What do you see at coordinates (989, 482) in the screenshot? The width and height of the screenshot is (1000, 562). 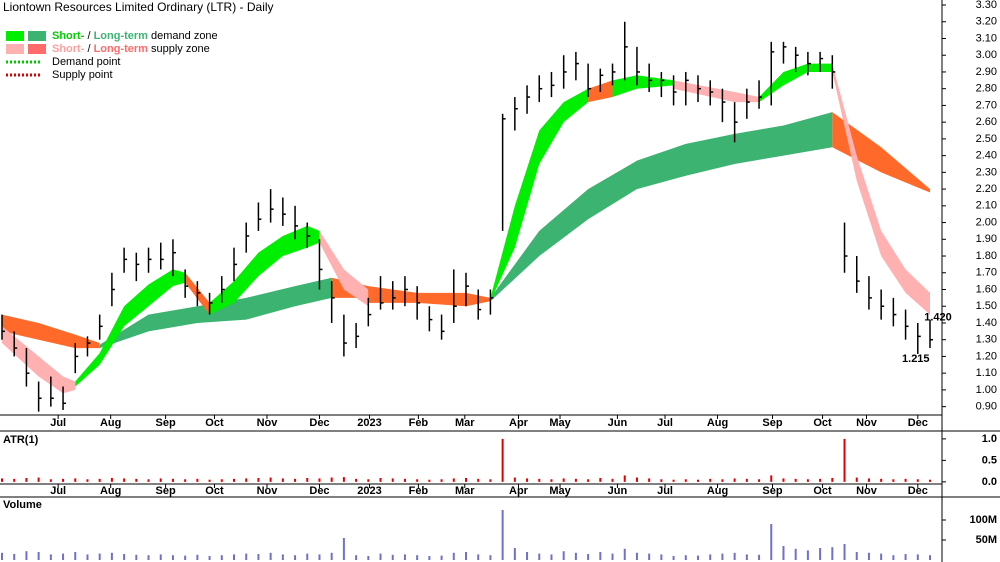 I see `y-tick-label: 0.0` at bounding box center [989, 482].